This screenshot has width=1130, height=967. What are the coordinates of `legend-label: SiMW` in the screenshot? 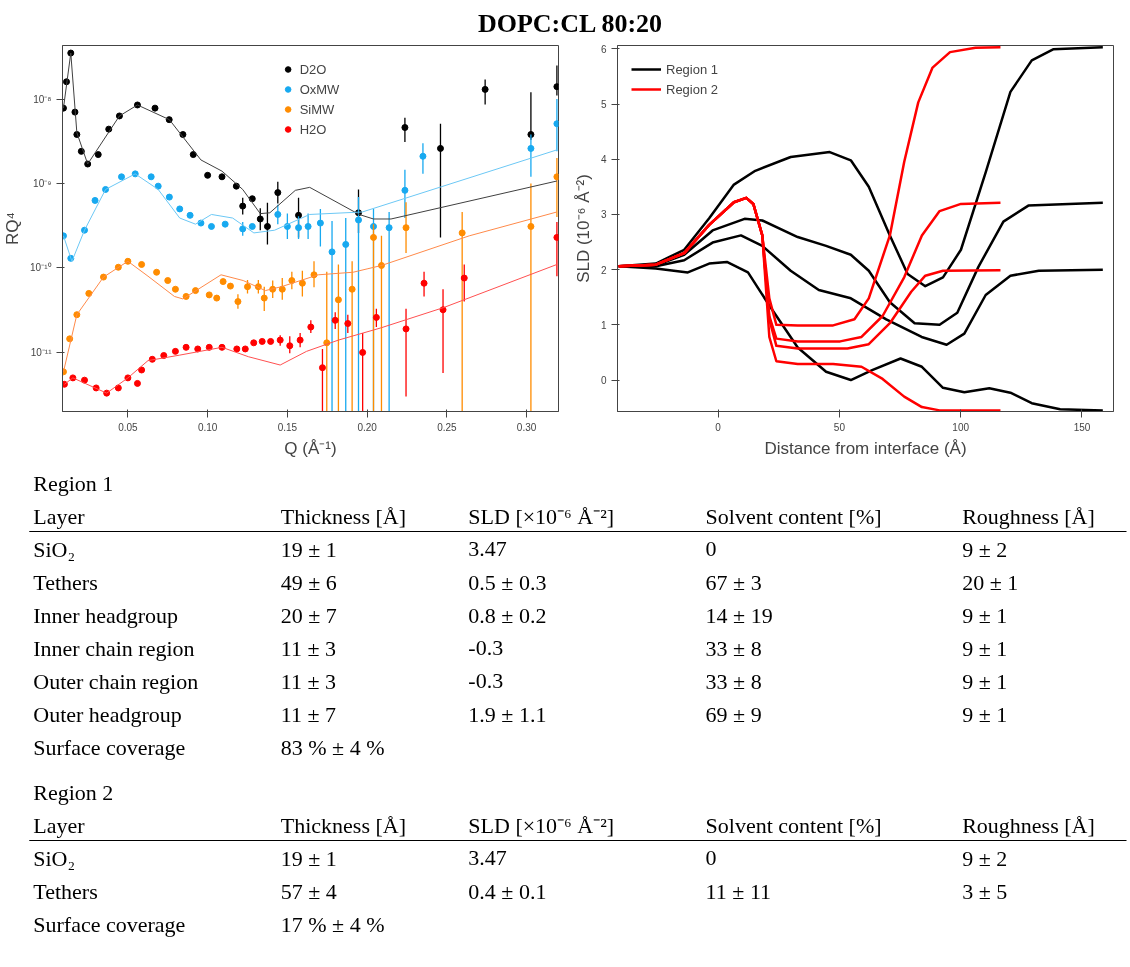 It's located at (317, 109).